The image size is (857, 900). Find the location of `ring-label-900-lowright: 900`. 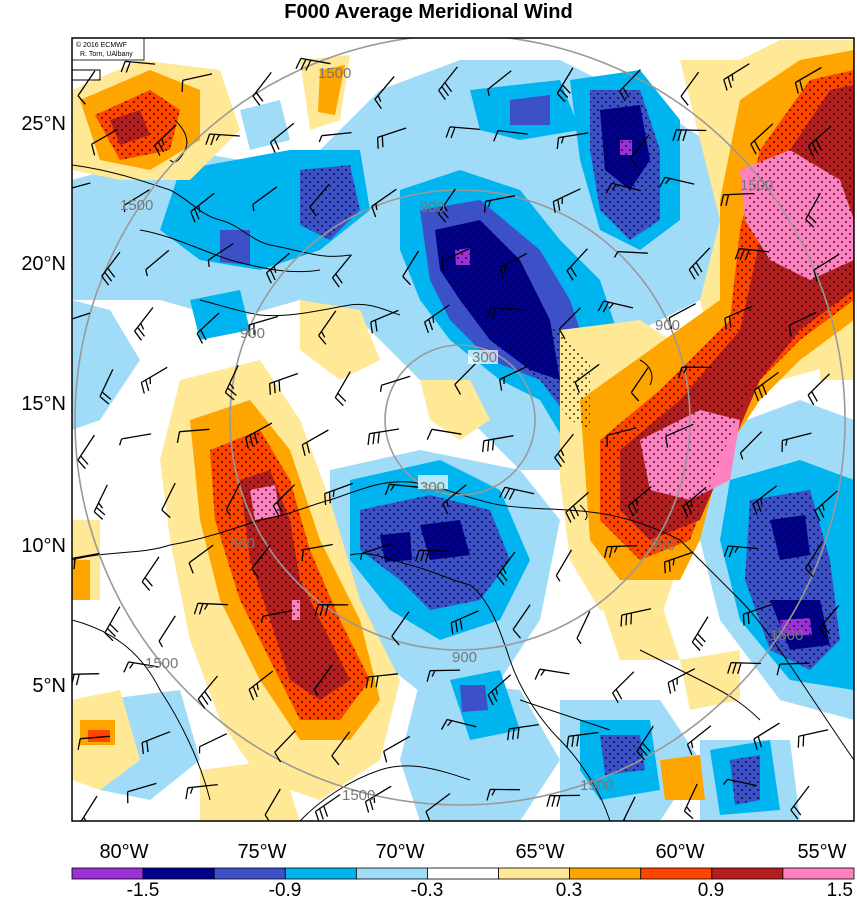

ring-label-900-lowright: 900 is located at coordinates (662, 545).